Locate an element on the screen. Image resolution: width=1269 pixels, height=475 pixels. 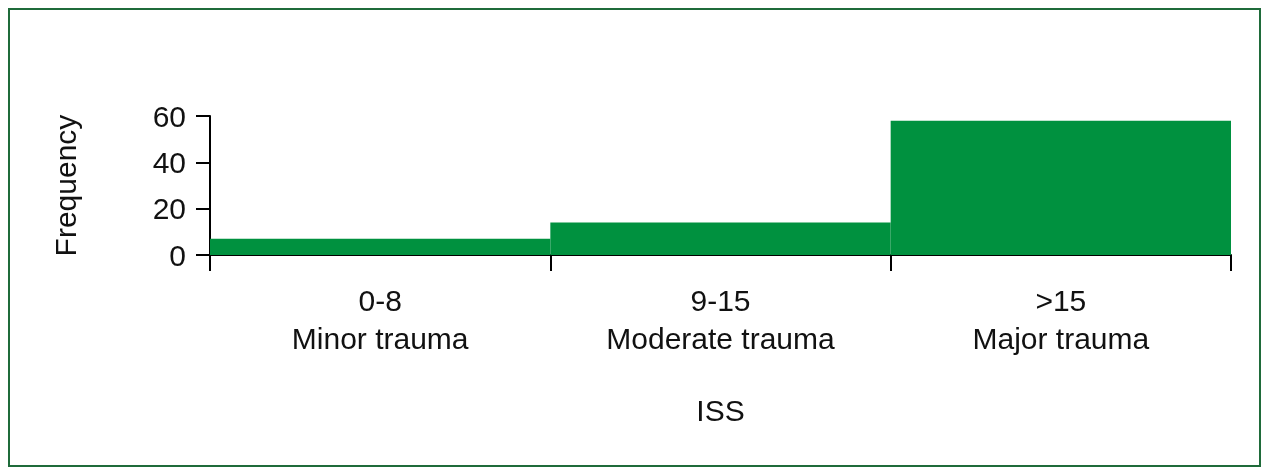
y-tick-label: 40 is located at coordinates (169, 162).